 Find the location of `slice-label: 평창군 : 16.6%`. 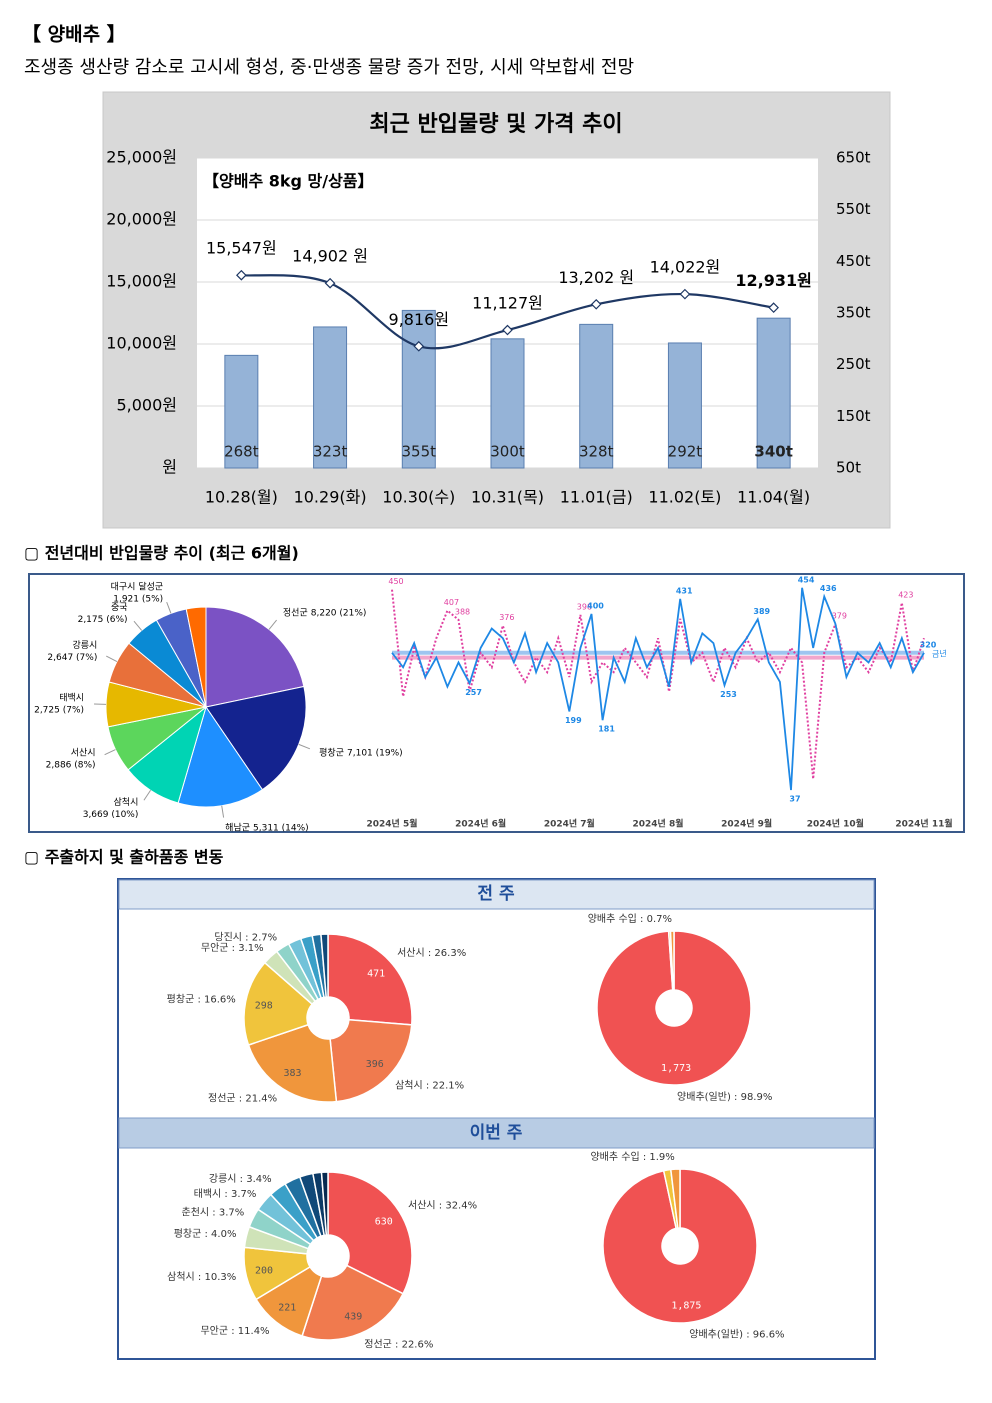

slice-label: 평창군 : 16.6% is located at coordinates (201, 999).